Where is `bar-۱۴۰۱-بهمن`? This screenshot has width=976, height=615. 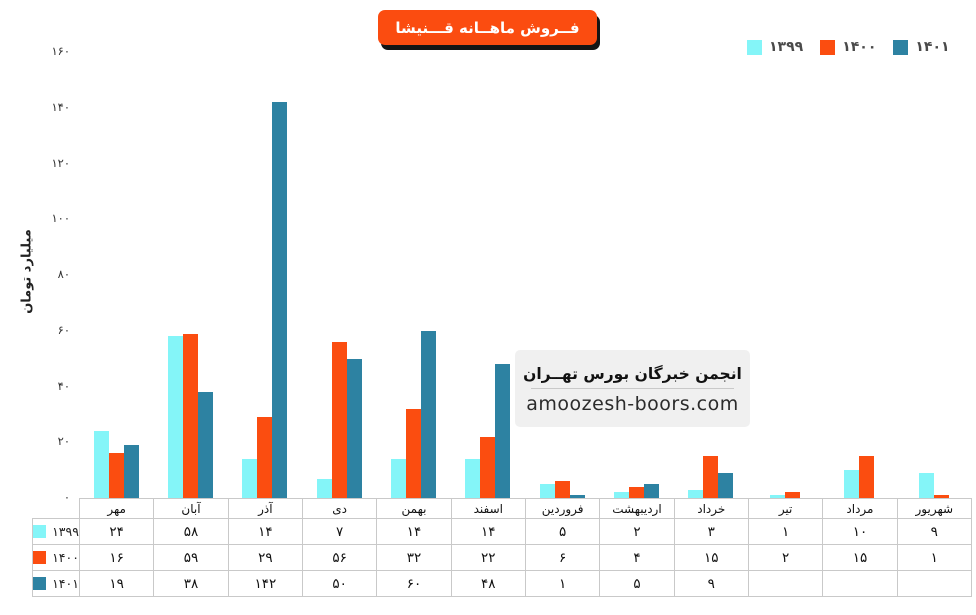
bar-۱۴۰۱-بهمن is located at coordinates (428, 414).